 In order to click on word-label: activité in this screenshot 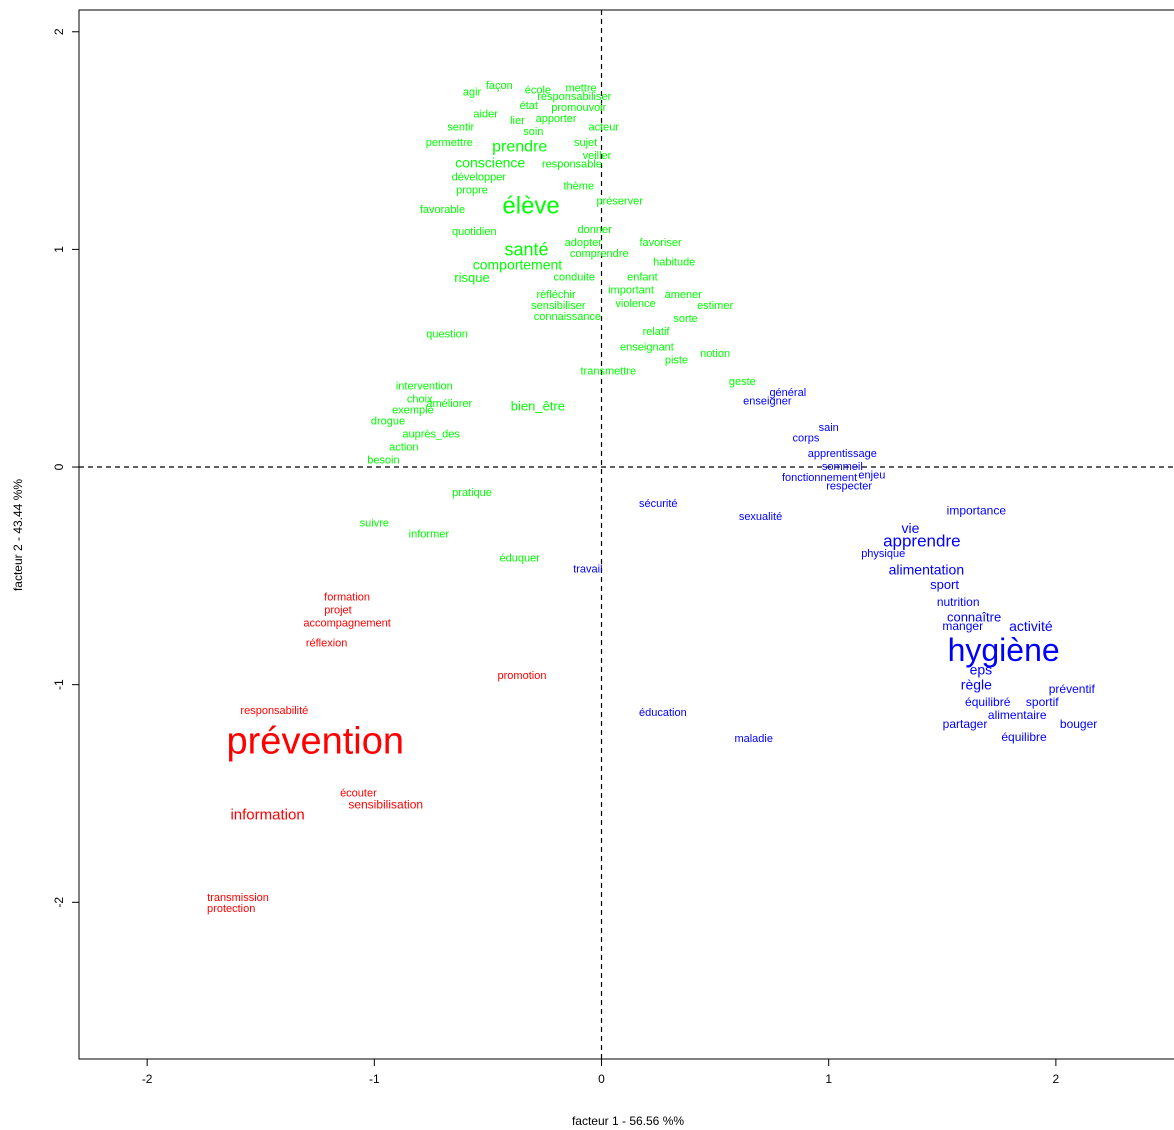, I will do `click(1031, 626)`.